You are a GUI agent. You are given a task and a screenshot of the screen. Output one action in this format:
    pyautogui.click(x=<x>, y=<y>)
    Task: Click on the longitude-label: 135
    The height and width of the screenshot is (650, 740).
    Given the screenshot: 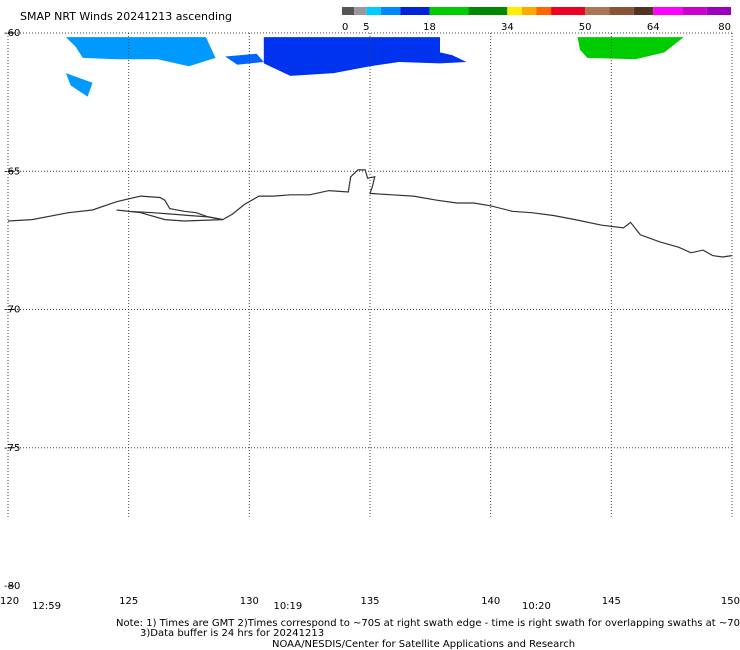 What is the action you would take?
    pyautogui.click(x=369, y=601)
    